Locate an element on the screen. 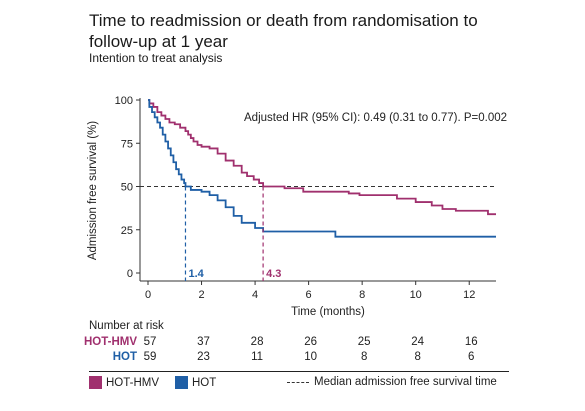  legend-swatch-hot is located at coordinates (181, 382).